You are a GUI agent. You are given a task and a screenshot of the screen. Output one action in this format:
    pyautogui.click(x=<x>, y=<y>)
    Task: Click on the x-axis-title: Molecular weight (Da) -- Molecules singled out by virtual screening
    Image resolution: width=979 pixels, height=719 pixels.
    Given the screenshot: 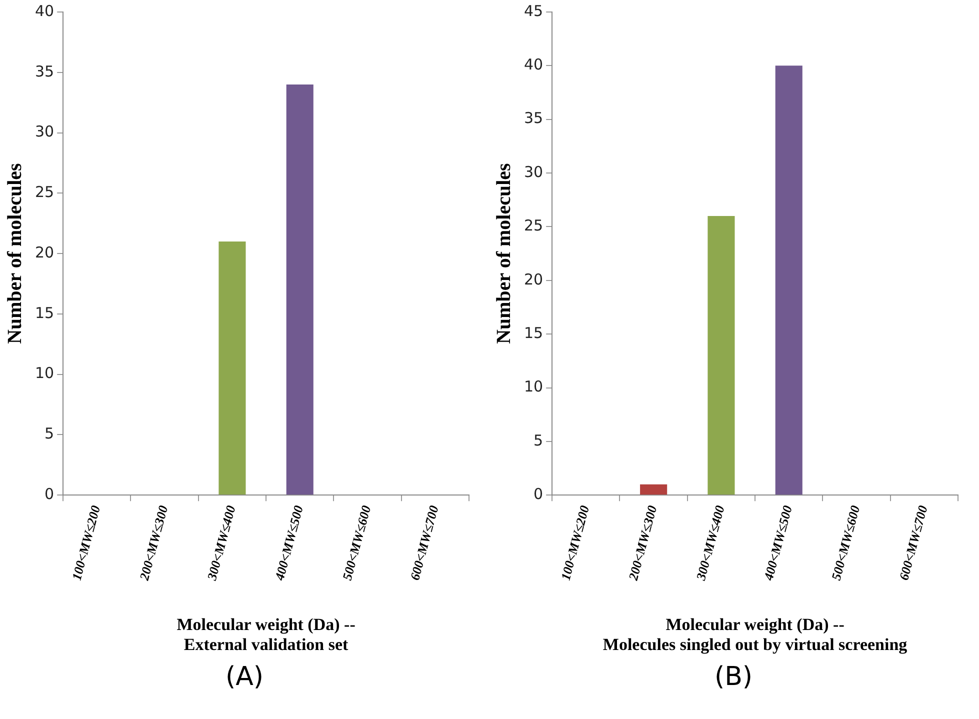 What is the action you would take?
    pyautogui.click(x=755, y=634)
    